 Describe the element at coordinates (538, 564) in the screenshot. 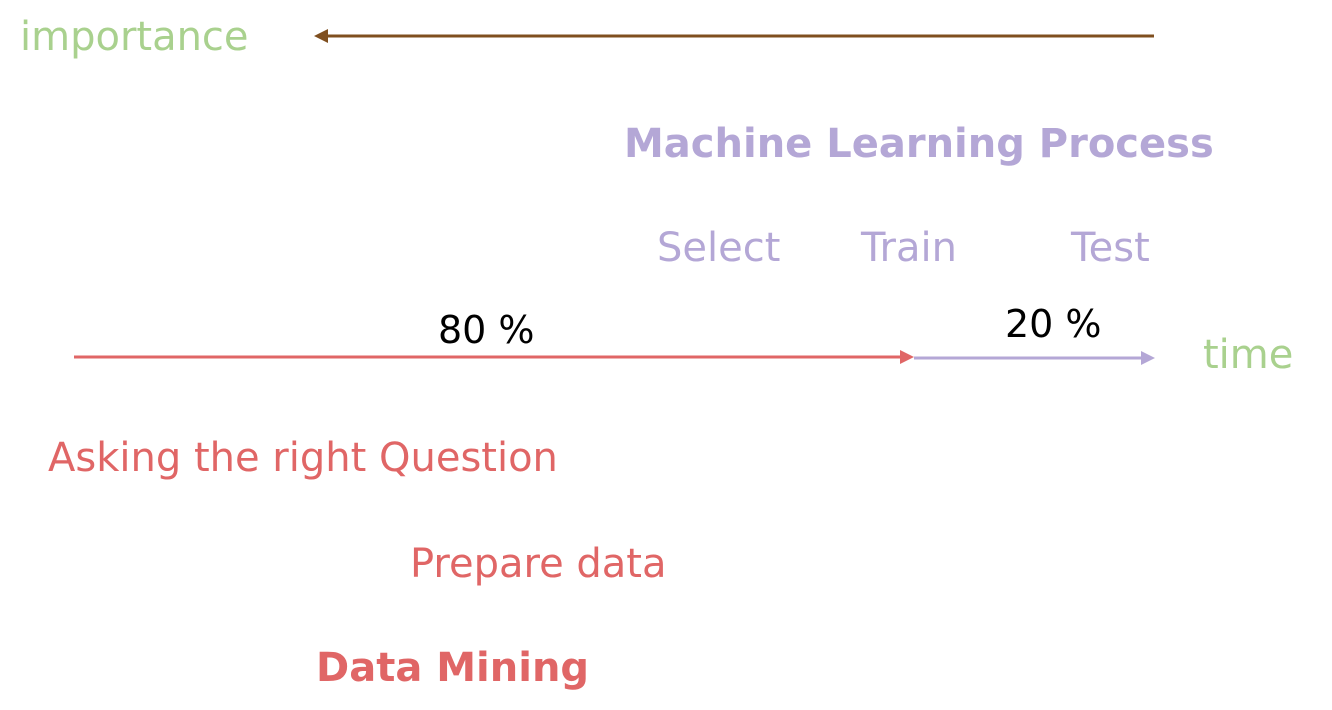

I see `dm-step-prepare-data: Prepare data` at that location.